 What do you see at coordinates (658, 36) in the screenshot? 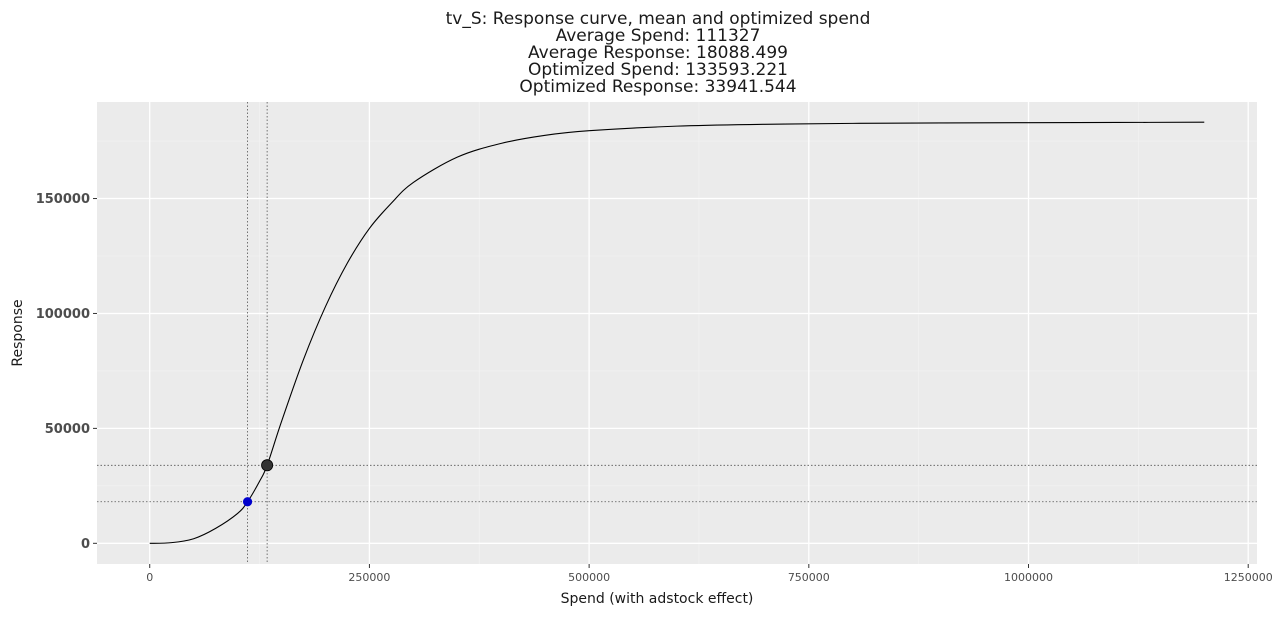
I see `title-line-2: Average Spend: 111327` at bounding box center [658, 36].